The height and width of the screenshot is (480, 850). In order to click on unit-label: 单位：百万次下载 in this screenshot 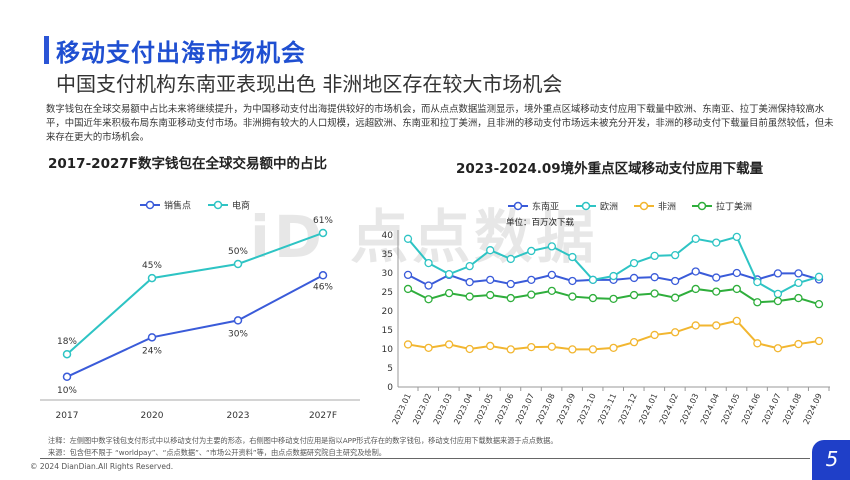, I will do `click(540, 222)`.